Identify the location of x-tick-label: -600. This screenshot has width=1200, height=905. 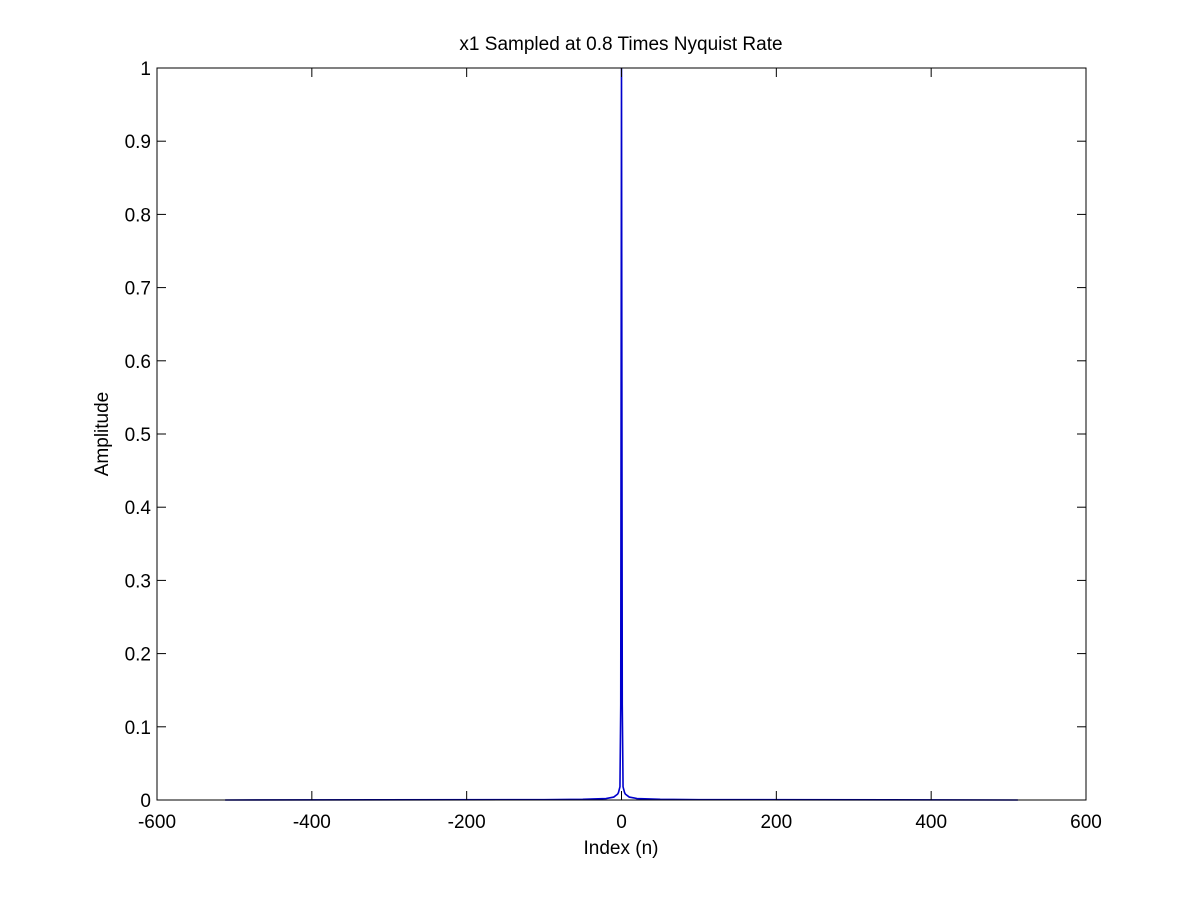
(157, 822).